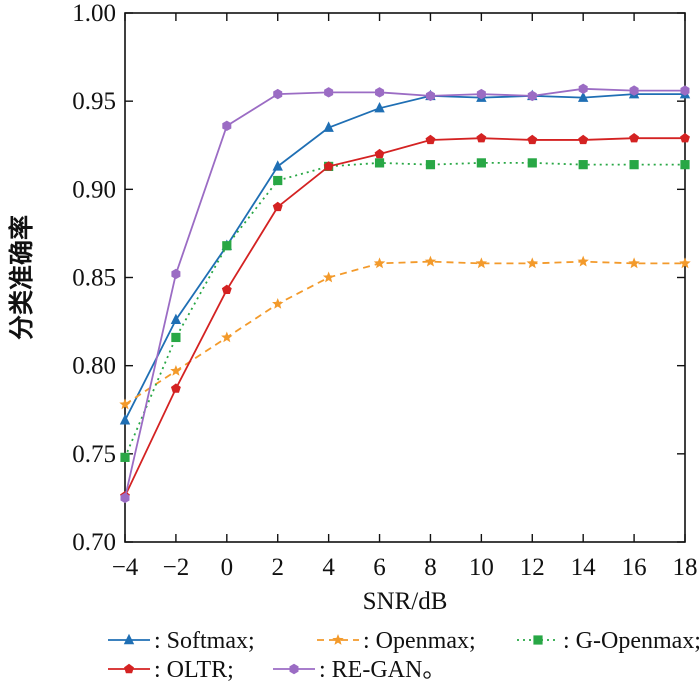 The image size is (700, 687). What do you see at coordinates (405, 601) in the screenshot?
I see `x-axis-title: SNR/dB` at bounding box center [405, 601].